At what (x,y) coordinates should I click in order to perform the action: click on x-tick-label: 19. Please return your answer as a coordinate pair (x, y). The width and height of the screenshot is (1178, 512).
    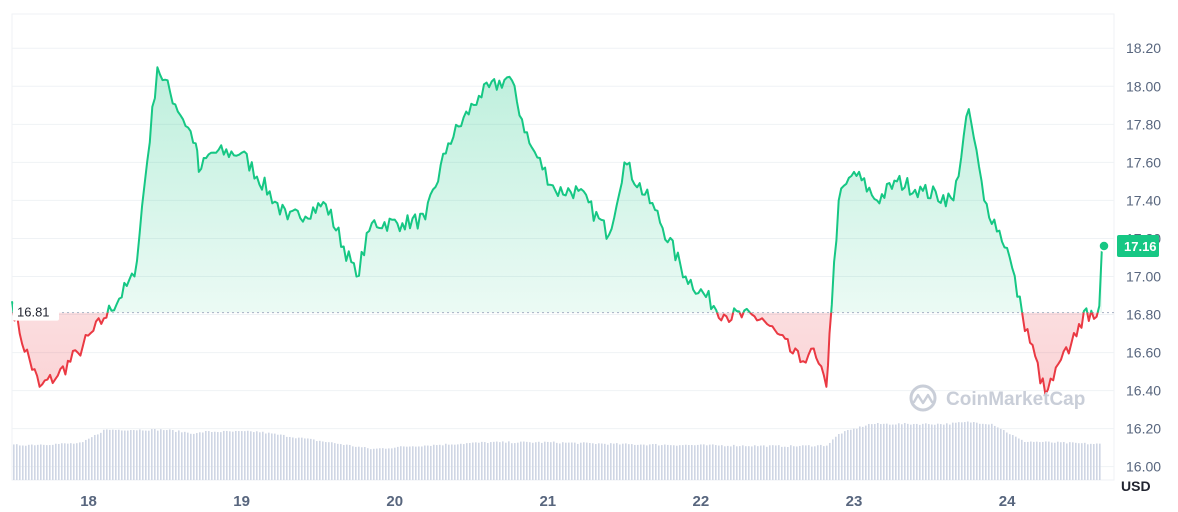
    Looking at the image, I should click on (241, 501).